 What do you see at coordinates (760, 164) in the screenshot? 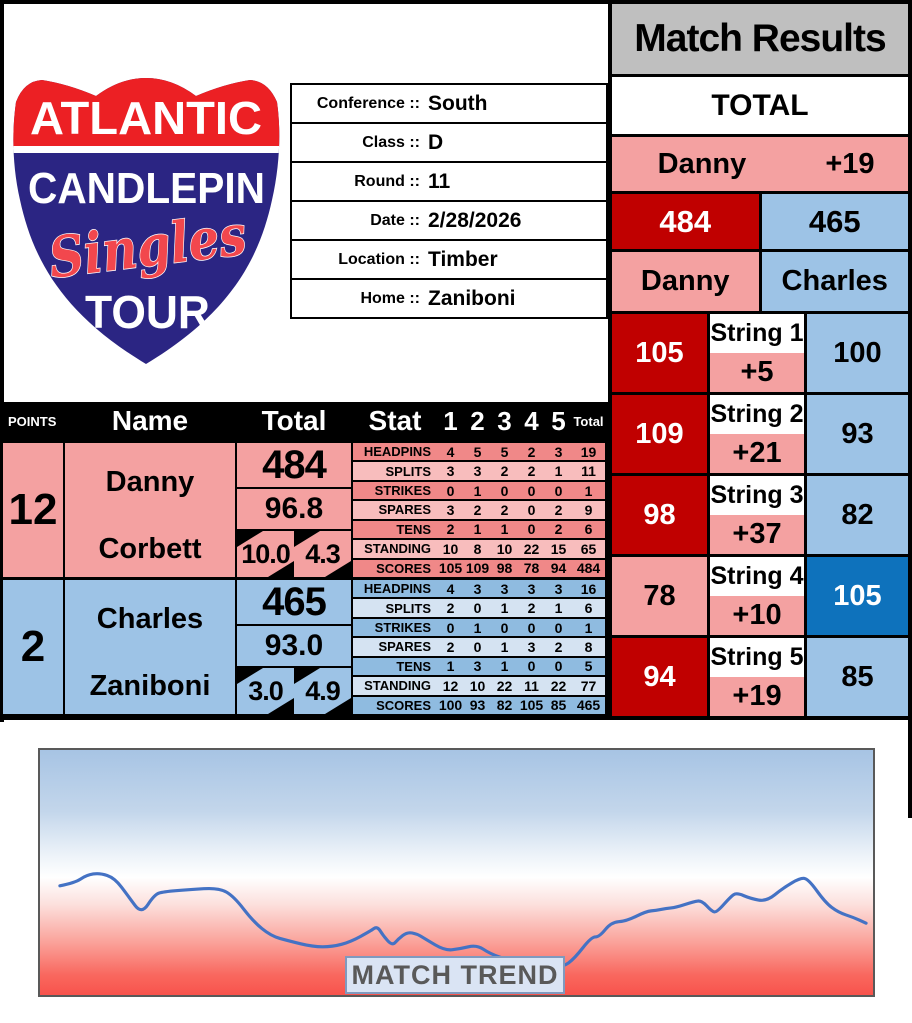
I see `match-leader-row: Danny +19` at bounding box center [760, 164].